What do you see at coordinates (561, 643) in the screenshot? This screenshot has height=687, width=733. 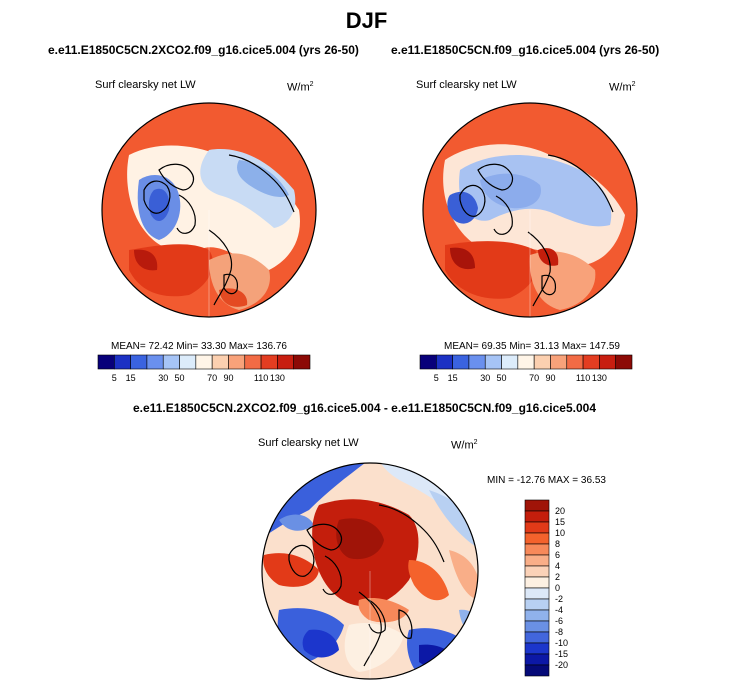 I see `diff-colorbar-tick-label: -10` at bounding box center [561, 643].